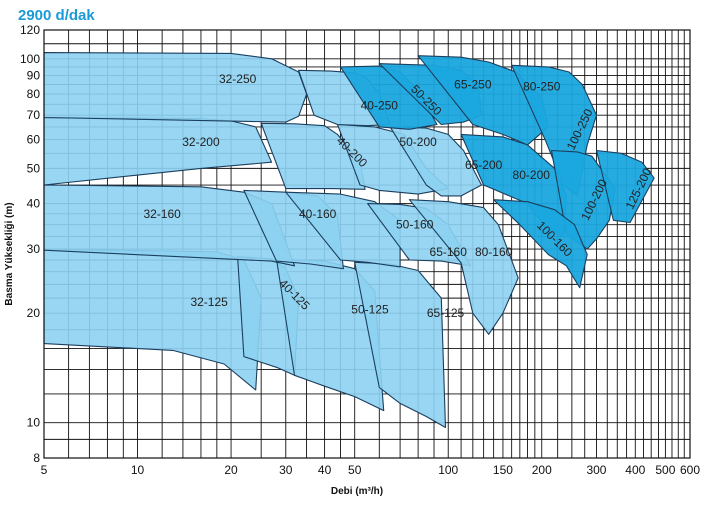  Describe the element at coordinates (449, 252) in the screenshot. I see `region-label-65-160: 65-160` at that location.